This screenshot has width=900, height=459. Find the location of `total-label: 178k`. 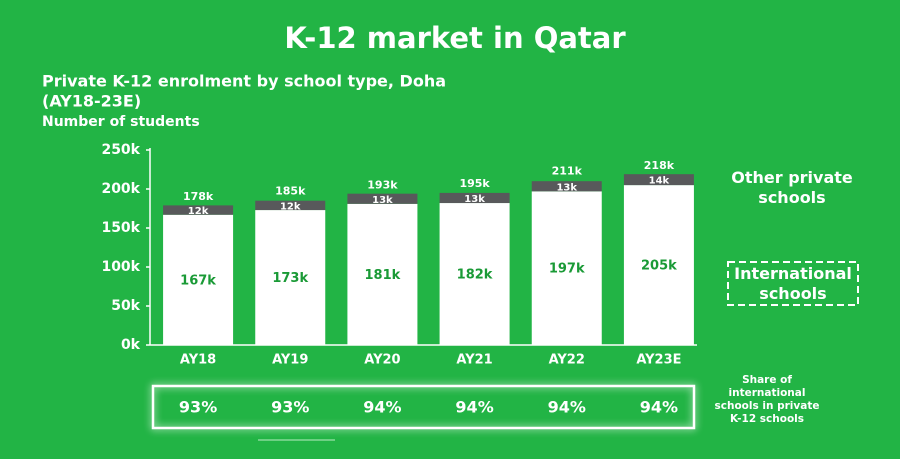

total-label: 178k is located at coordinates (198, 196).